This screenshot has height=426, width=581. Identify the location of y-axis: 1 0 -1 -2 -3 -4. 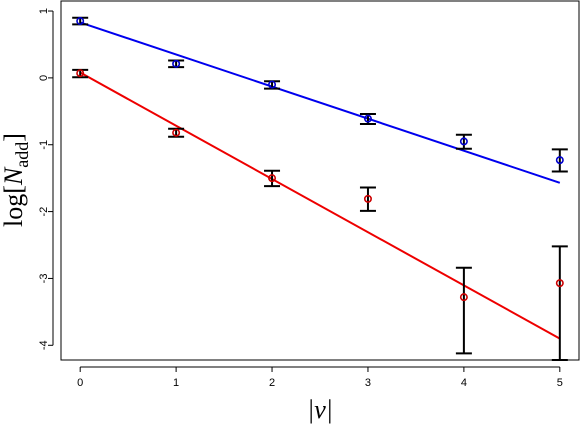
(46, 179).